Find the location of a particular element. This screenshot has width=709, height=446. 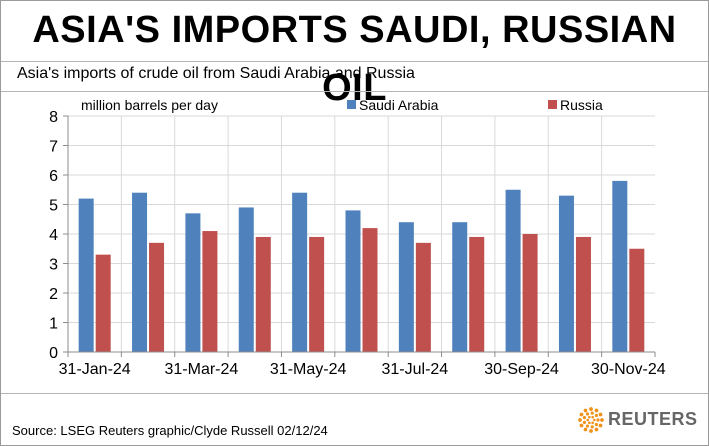

x-tick-label: 31-Mar-24 is located at coordinates (202, 369).